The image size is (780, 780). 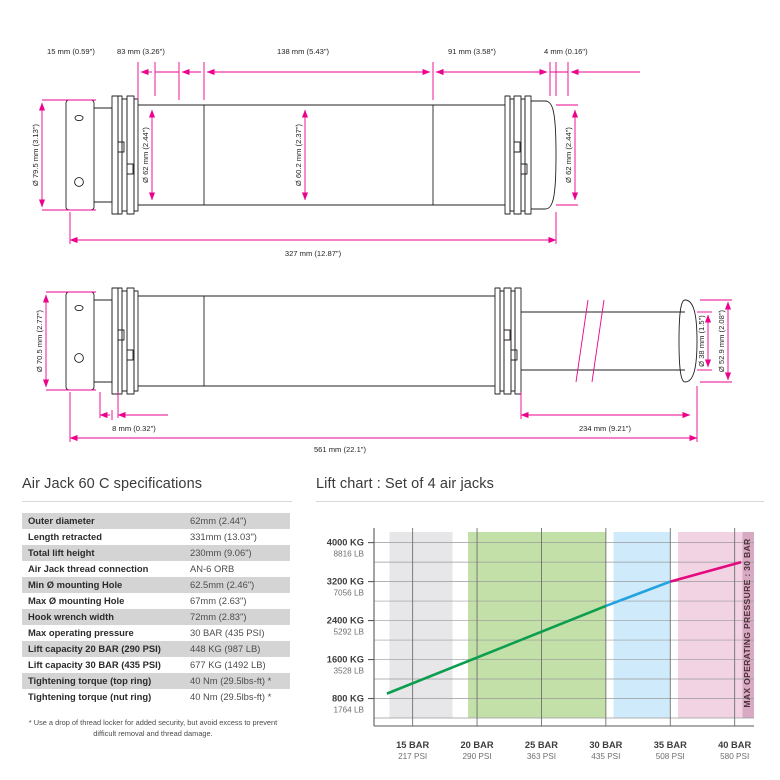 What do you see at coordinates (348, 699) in the screenshot?
I see `chart-y-tick-label-kg: 800 KG` at bounding box center [348, 699].